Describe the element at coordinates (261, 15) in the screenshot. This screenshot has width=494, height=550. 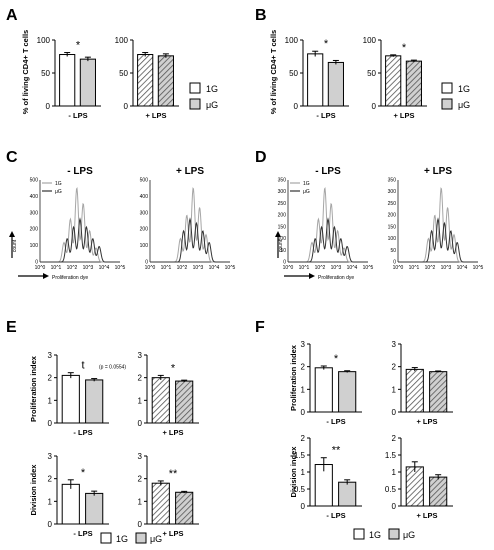
I see `panel-label-b: B` at that location.